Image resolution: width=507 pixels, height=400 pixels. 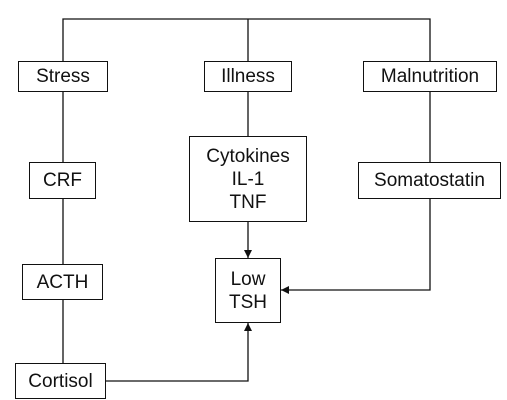 What do you see at coordinates (248, 302) in the screenshot?
I see `low-tsh-label-line-2: TSH` at bounding box center [248, 302].